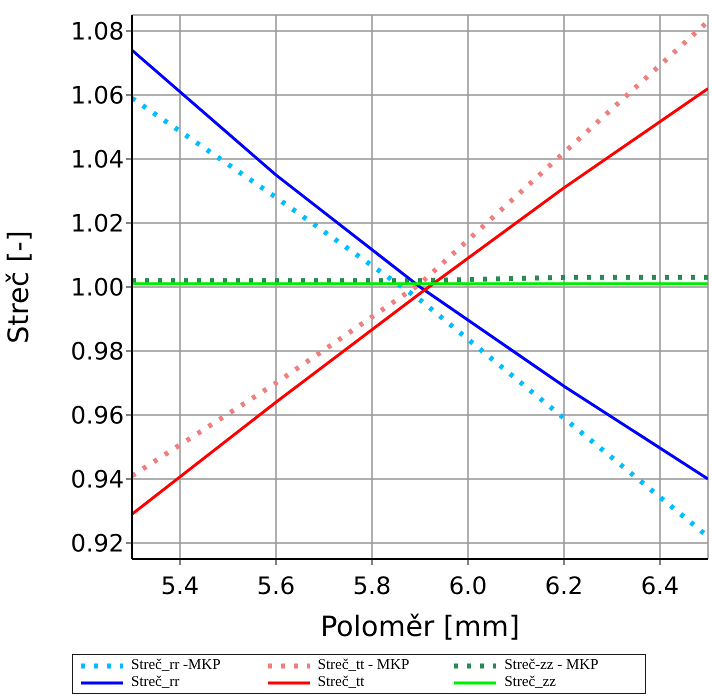 The image size is (712, 698). Describe the element at coordinates (97, 544) in the screenshot. I see `y-tick-label: 0.92` at that location.